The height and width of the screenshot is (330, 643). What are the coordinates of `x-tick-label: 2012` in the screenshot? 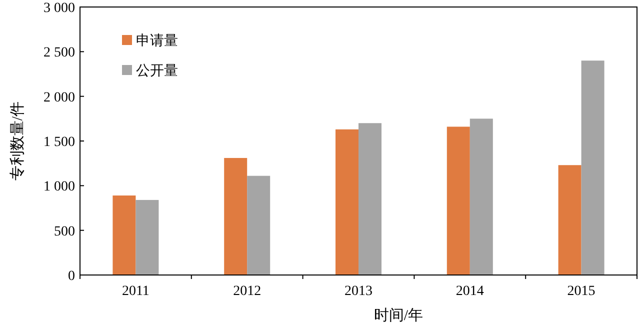 It's located at (247, 291).